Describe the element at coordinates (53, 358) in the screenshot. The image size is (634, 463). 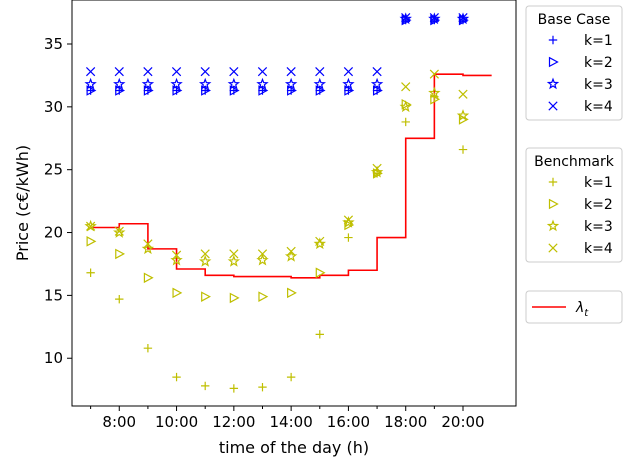
I see `y-tick-label: 10` at that location.